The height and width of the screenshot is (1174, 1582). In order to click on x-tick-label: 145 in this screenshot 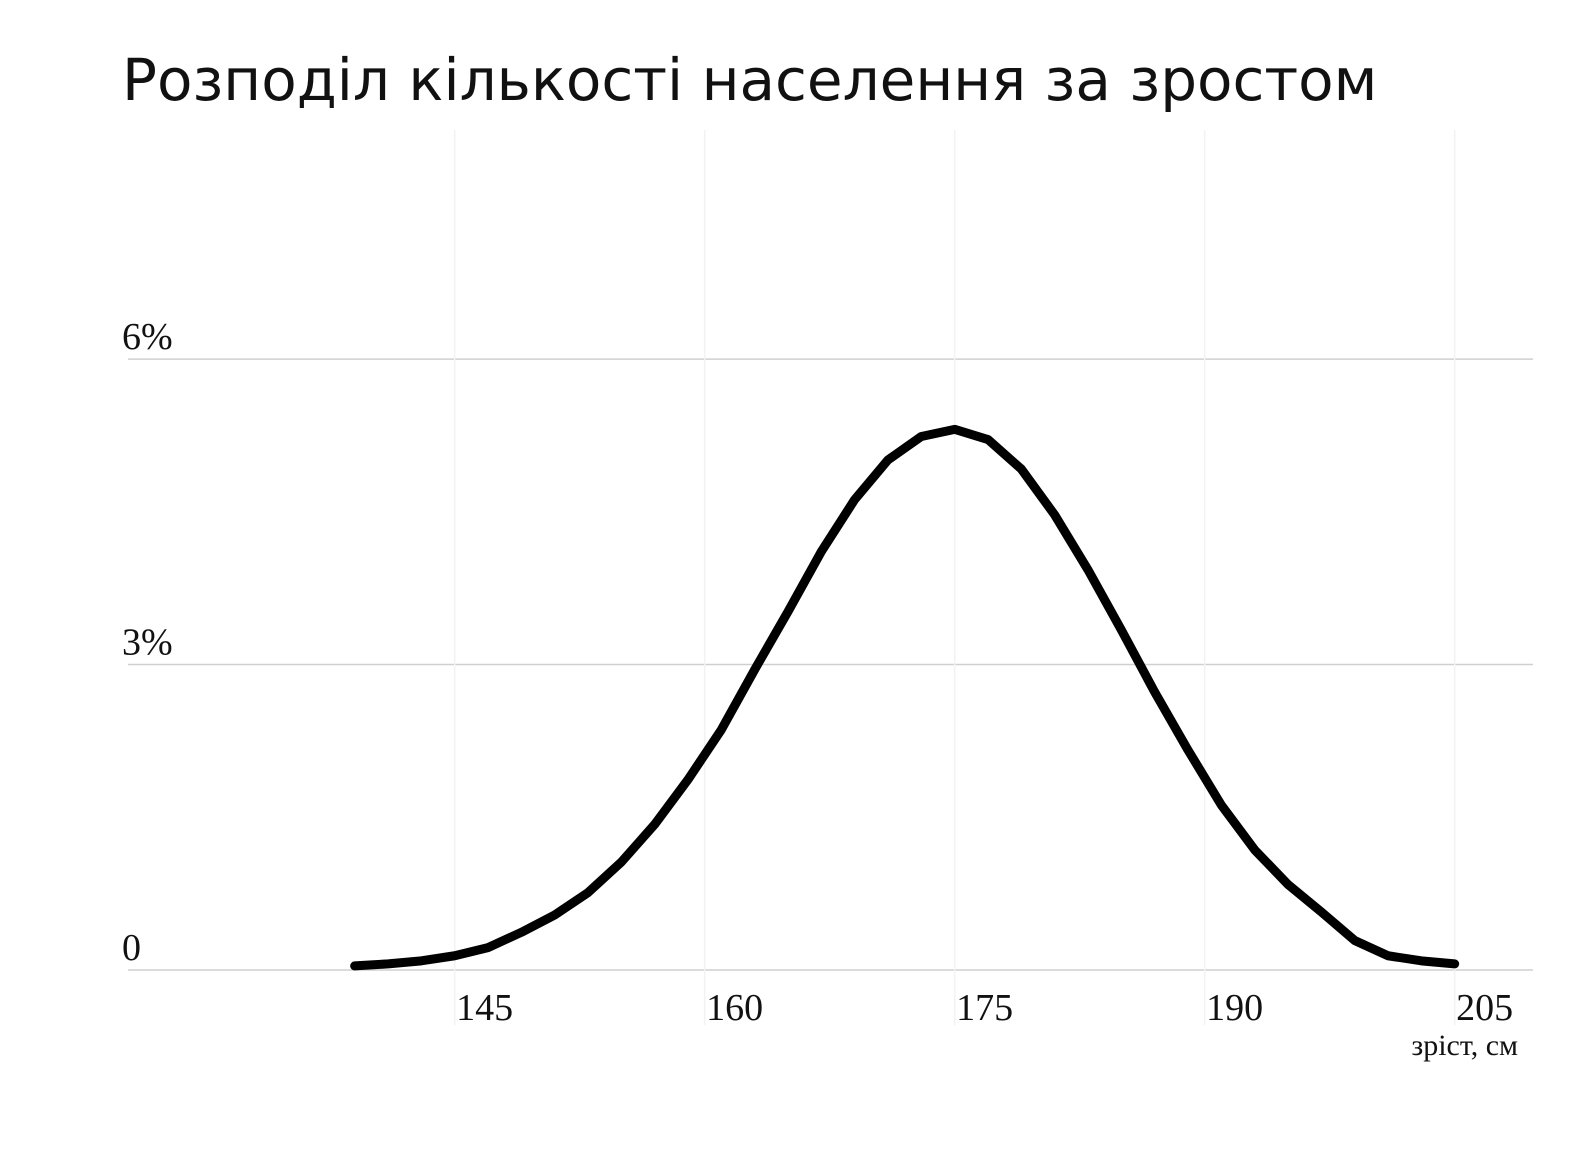, I will do `click(484, 1008)`.